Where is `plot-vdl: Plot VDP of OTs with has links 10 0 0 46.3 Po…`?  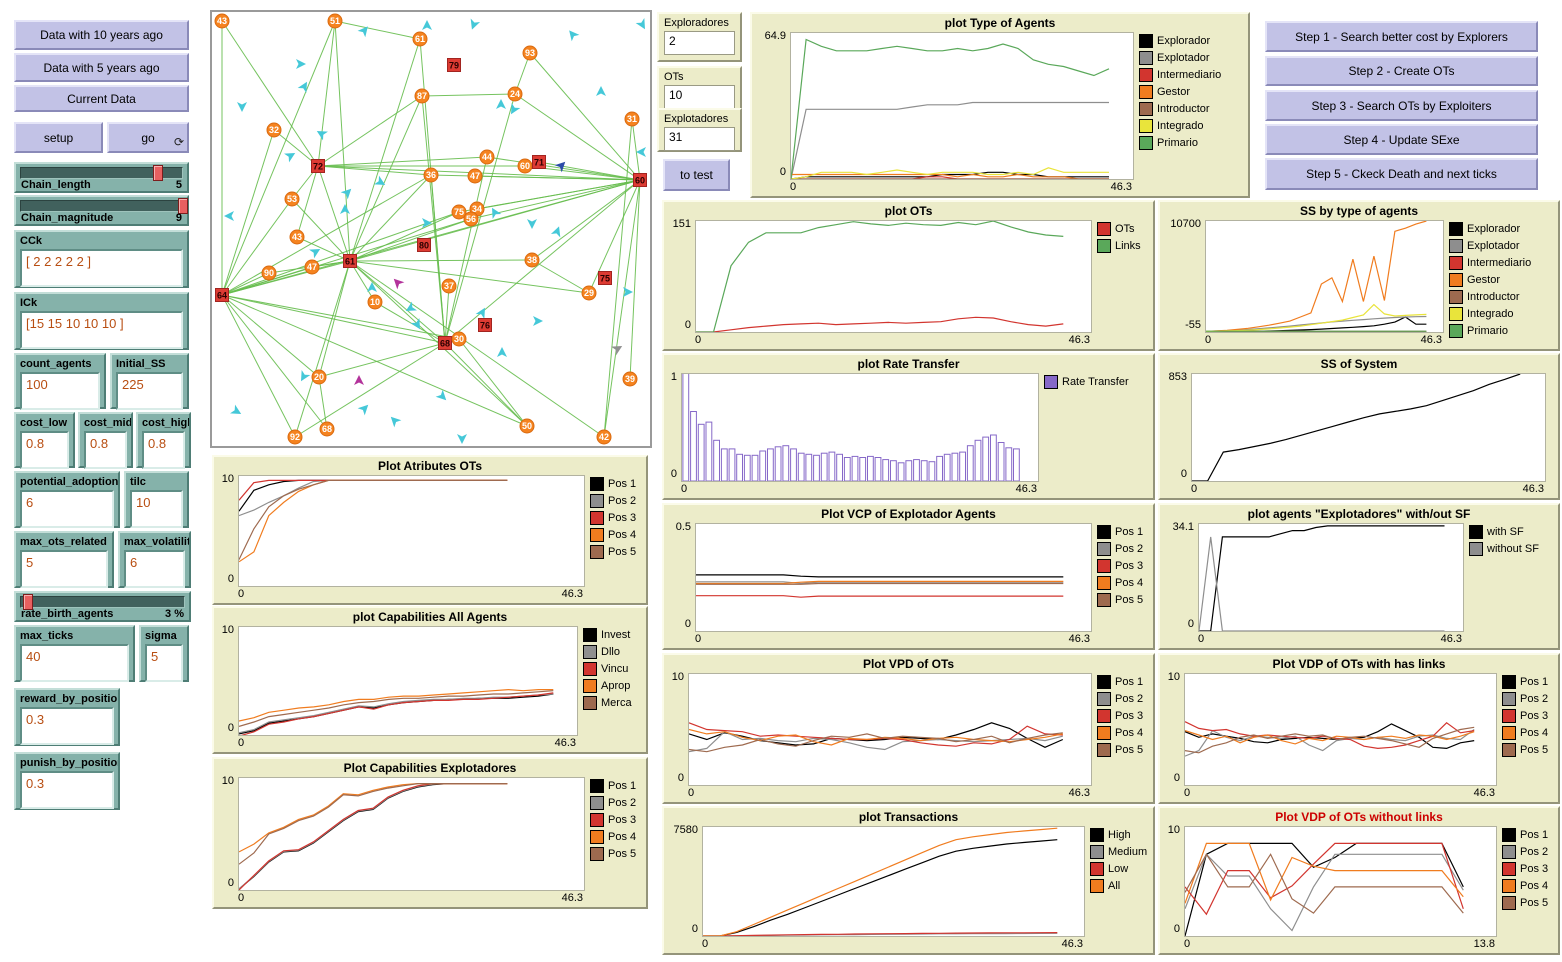 plot-vdl: Plot VDP of OTs with has links 10 0 0 46.3 Po… is located at coordinates (1359, 728).